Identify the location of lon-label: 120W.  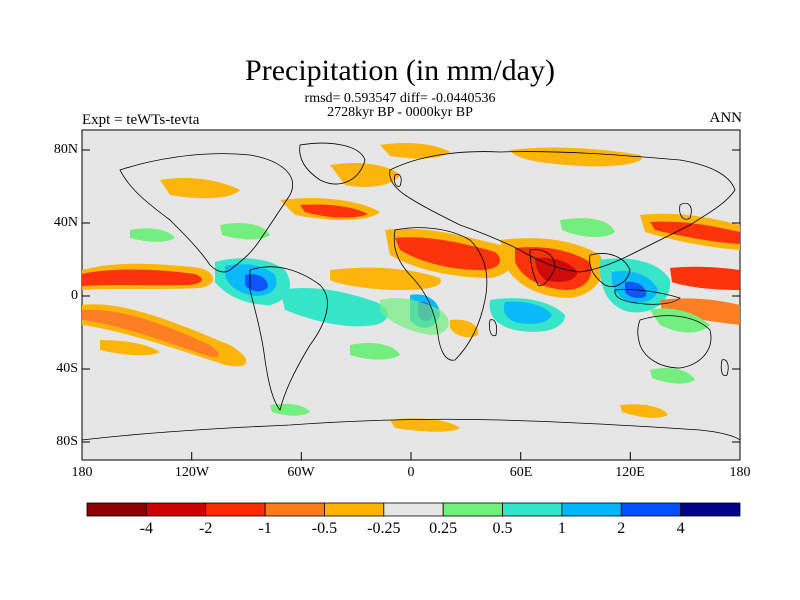
(192, 472).